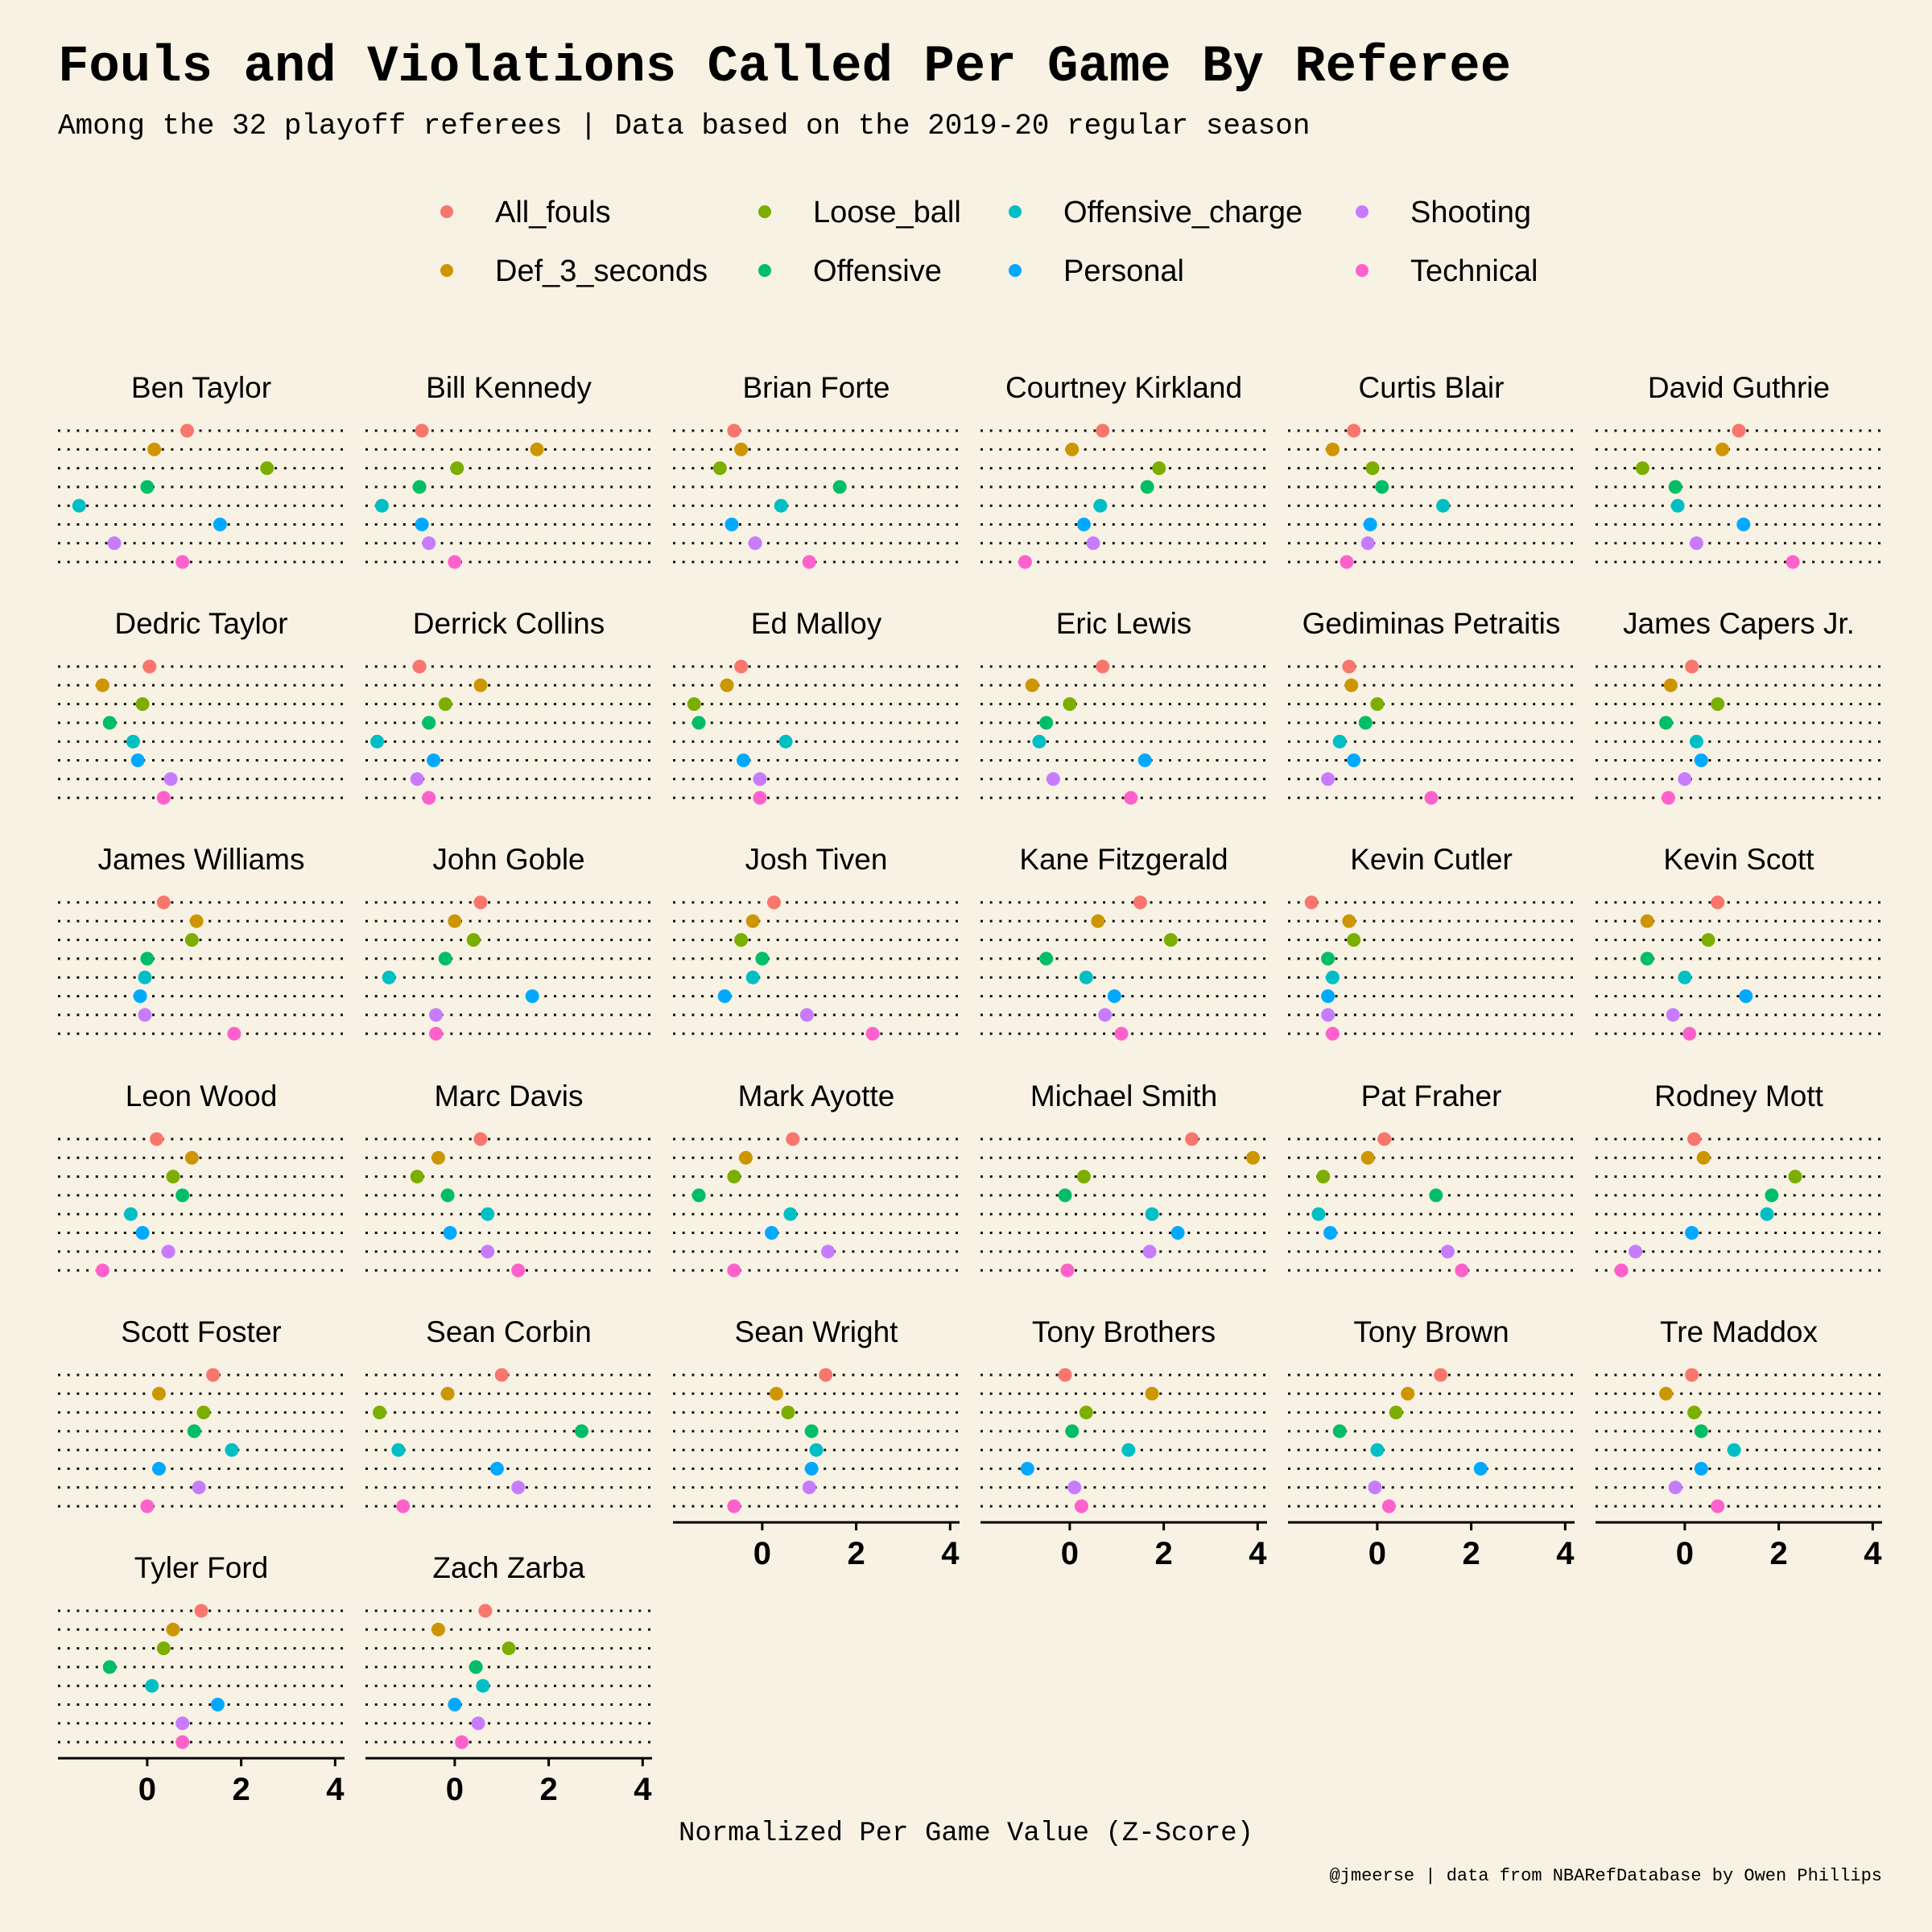 This screenshot has width=1932, height=1932. I want to click on facet-panel: Kevin Scott, so click(1739, 942).